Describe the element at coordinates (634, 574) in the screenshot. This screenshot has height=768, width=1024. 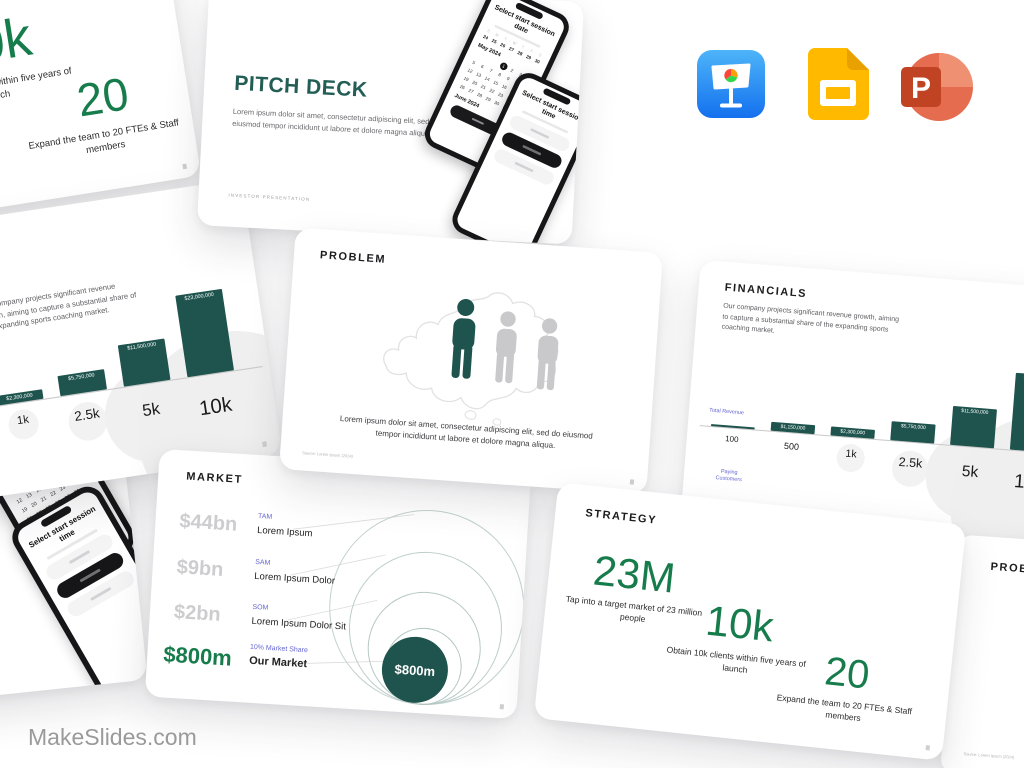
I see `stat-value: 23M` at that location.